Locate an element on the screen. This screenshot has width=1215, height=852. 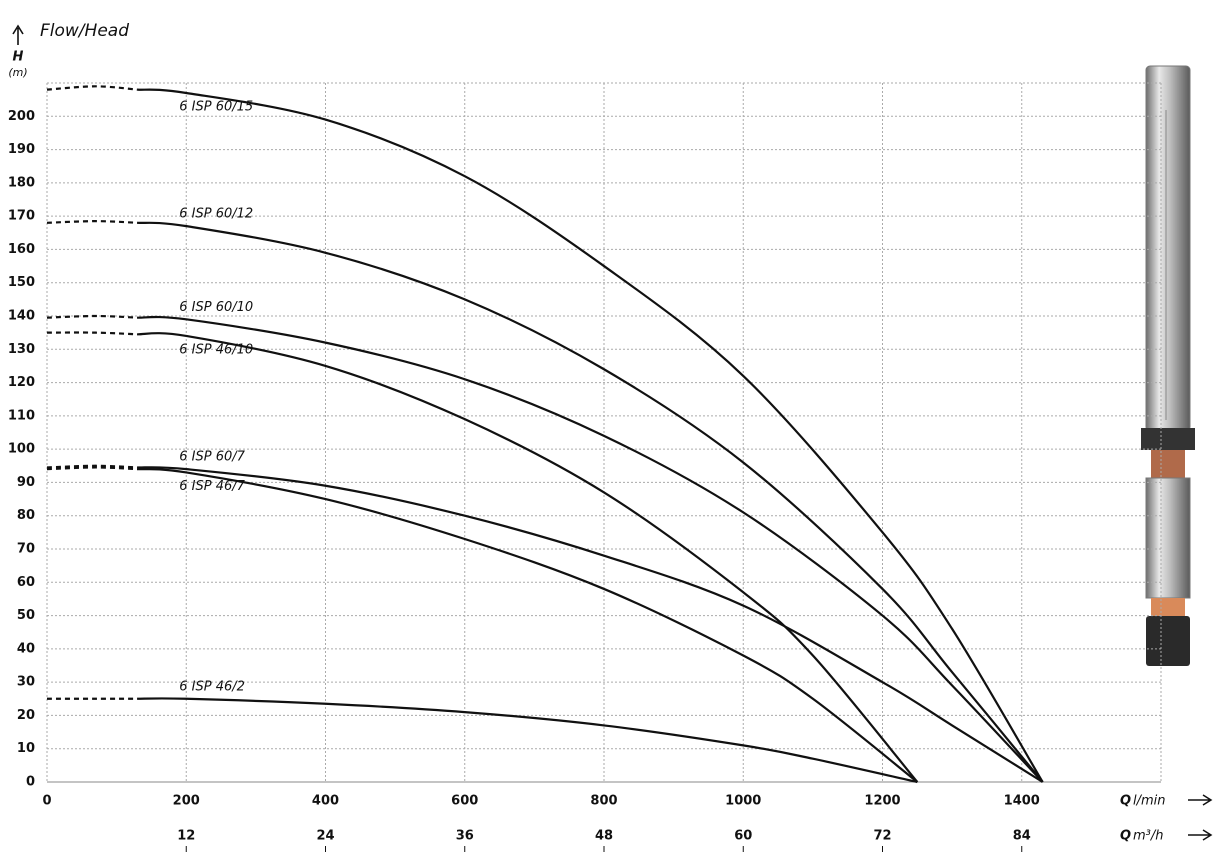
y-tick-label: 200 is located at coordinates (21, 116).